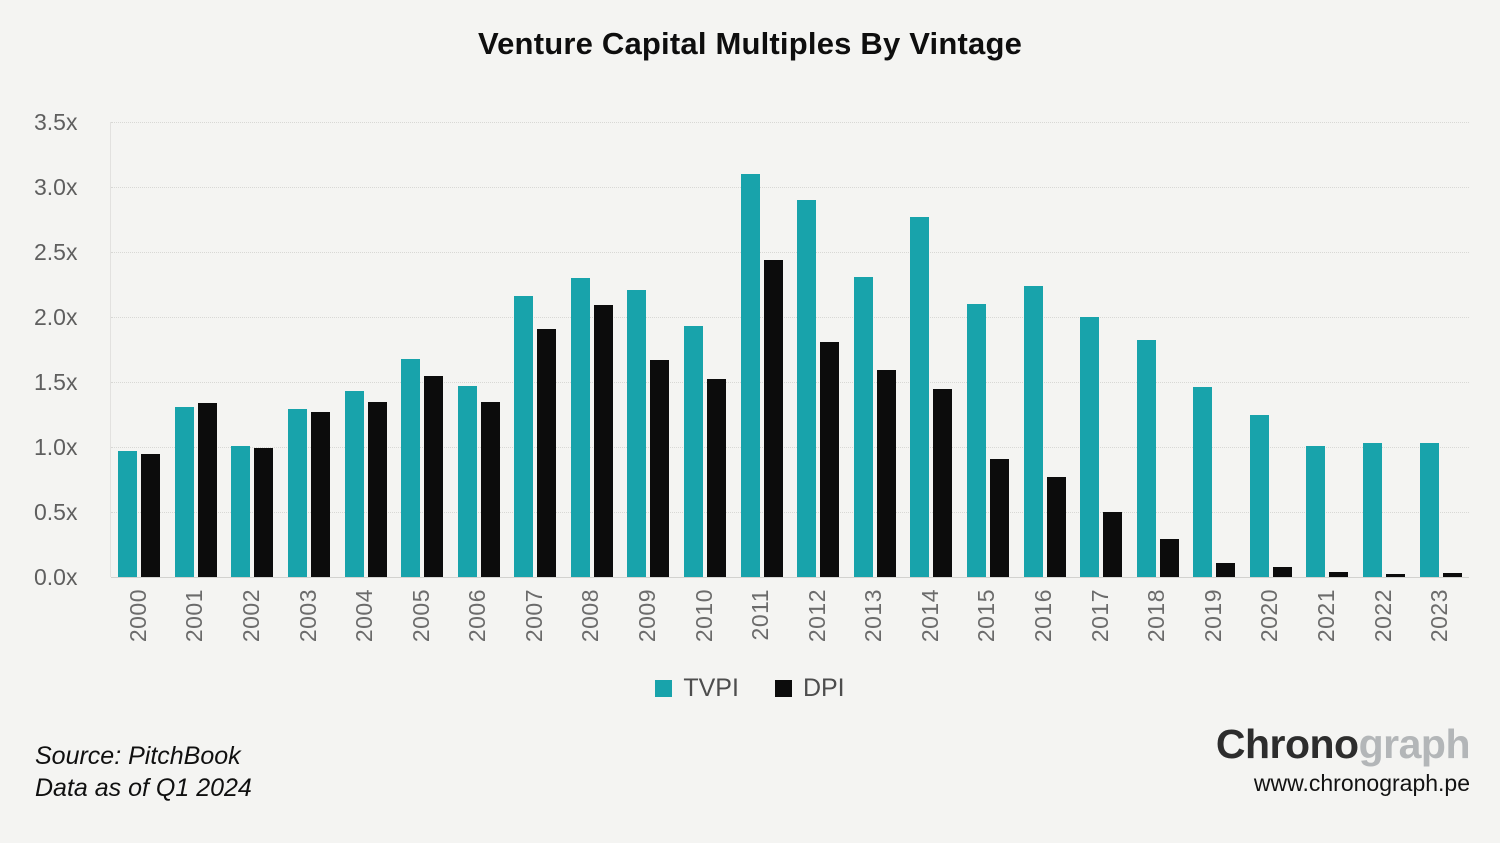 This screenshot has width=1500, height=843. What do you see at coordinates (1384, 349) in the screenshot?
I see `bar-group-2022` at bounding box center [1384, 349].